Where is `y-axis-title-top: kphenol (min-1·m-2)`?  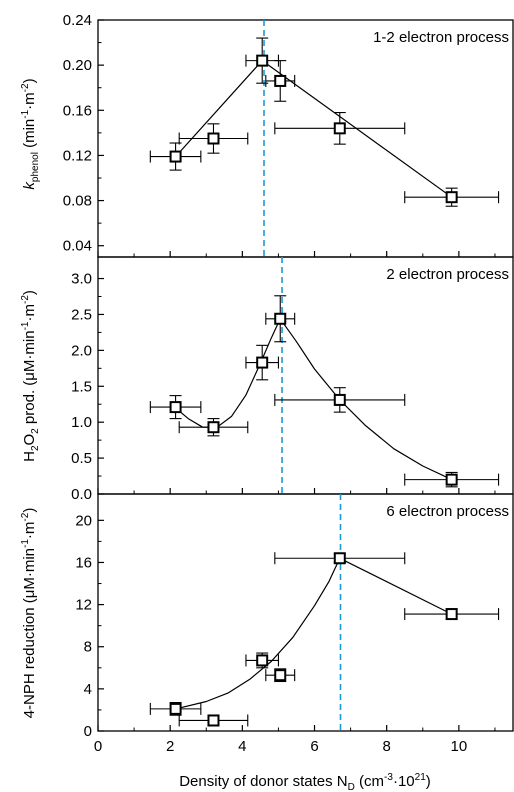
y-axis-title-top: kphenol (min-1·m-2) is located at coordinates (30, 133).